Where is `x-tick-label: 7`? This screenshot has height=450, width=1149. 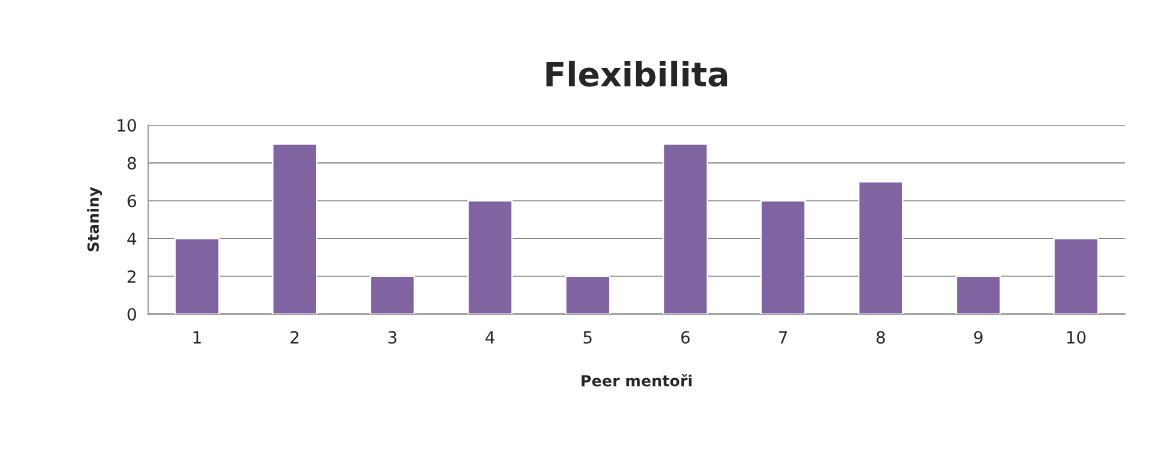 x-tick-label: 7 is located at coordinates (783, 337).